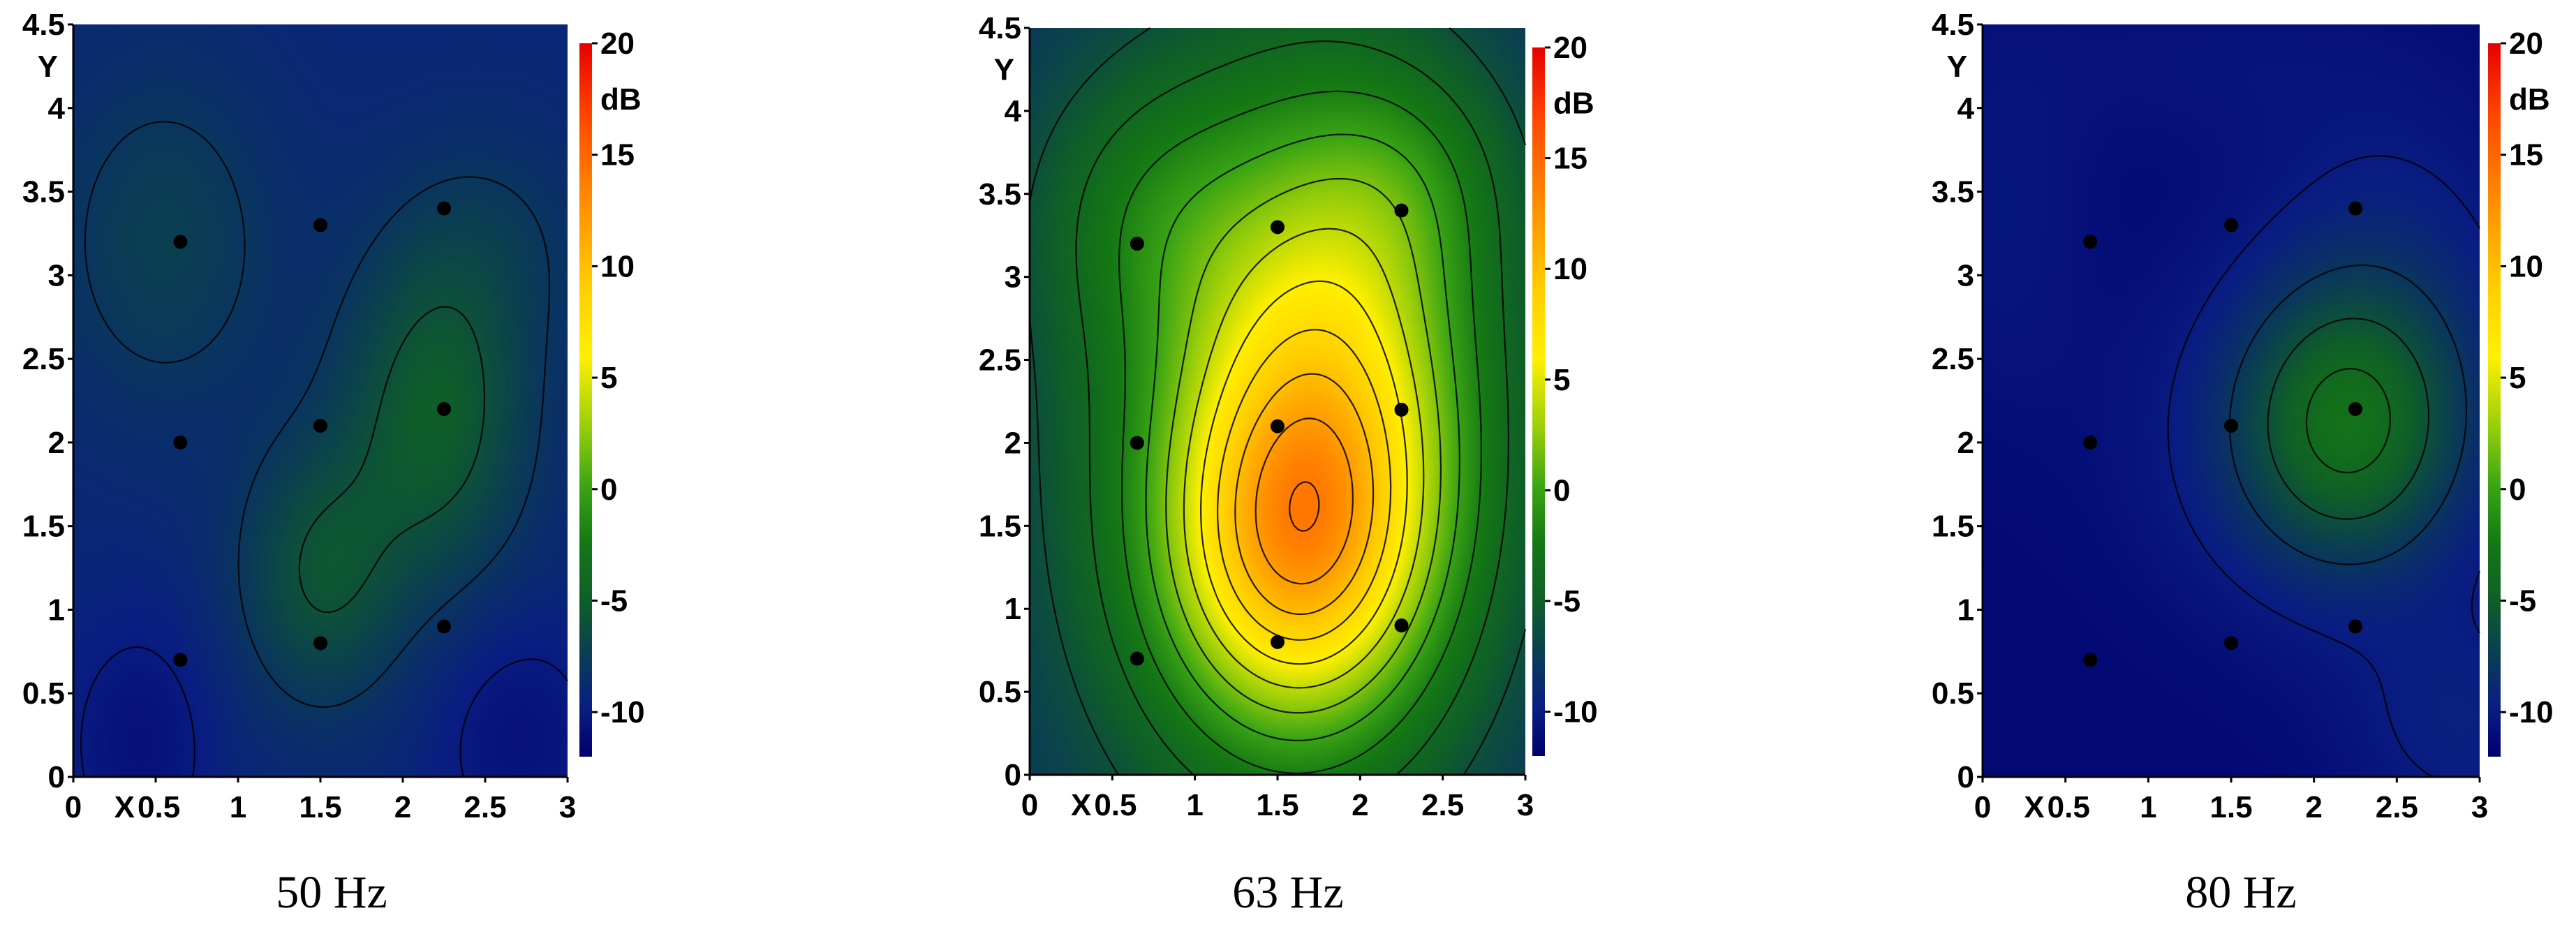 The height and width of the screenshot is (927, 2576). Describe the element at coordinates (43, 693) in the screenshot. I see `y-tick-label: 0.5` at that location.